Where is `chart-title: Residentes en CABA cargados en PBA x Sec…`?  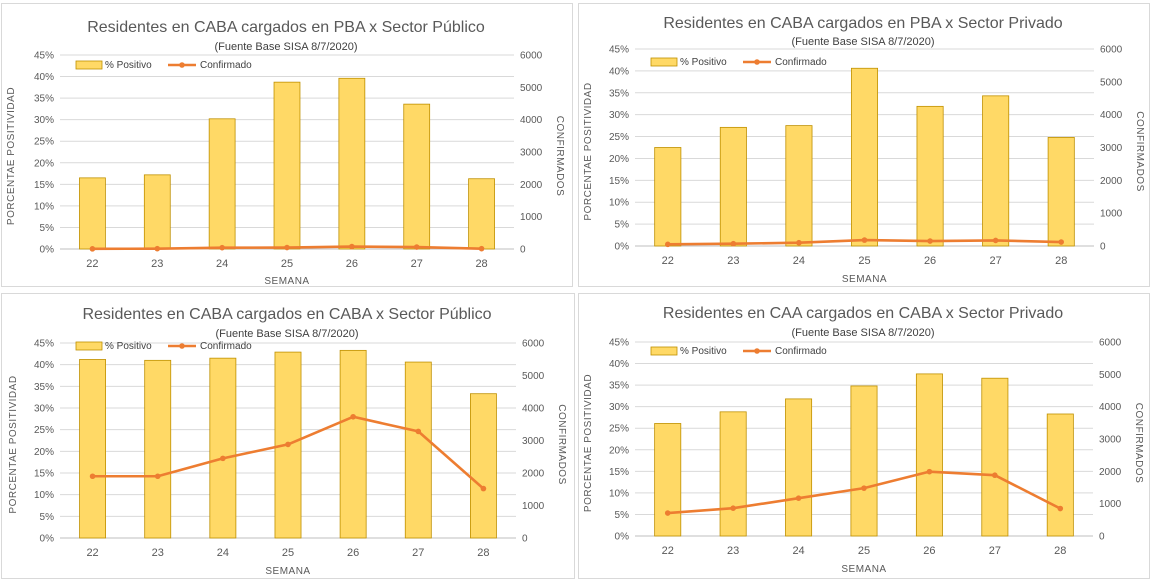
chart-title: Residentes en CABA cargados en PBA x Sec… is located at coordinates (862, 23).